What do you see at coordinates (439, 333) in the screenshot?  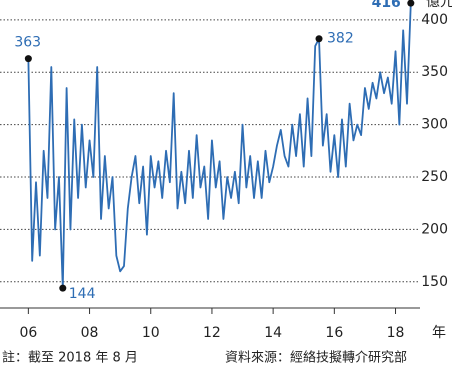 I see `x-unit: 年` at bounding box center [439, 333].